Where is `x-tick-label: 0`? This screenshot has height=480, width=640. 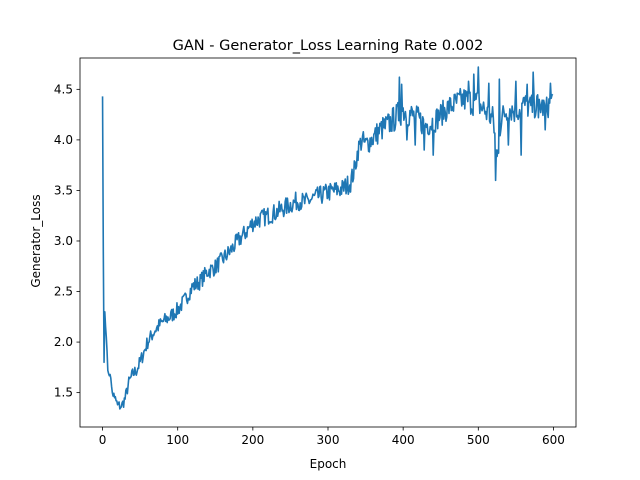
x-tick-label: 0 is located at coordinates (103, 440).